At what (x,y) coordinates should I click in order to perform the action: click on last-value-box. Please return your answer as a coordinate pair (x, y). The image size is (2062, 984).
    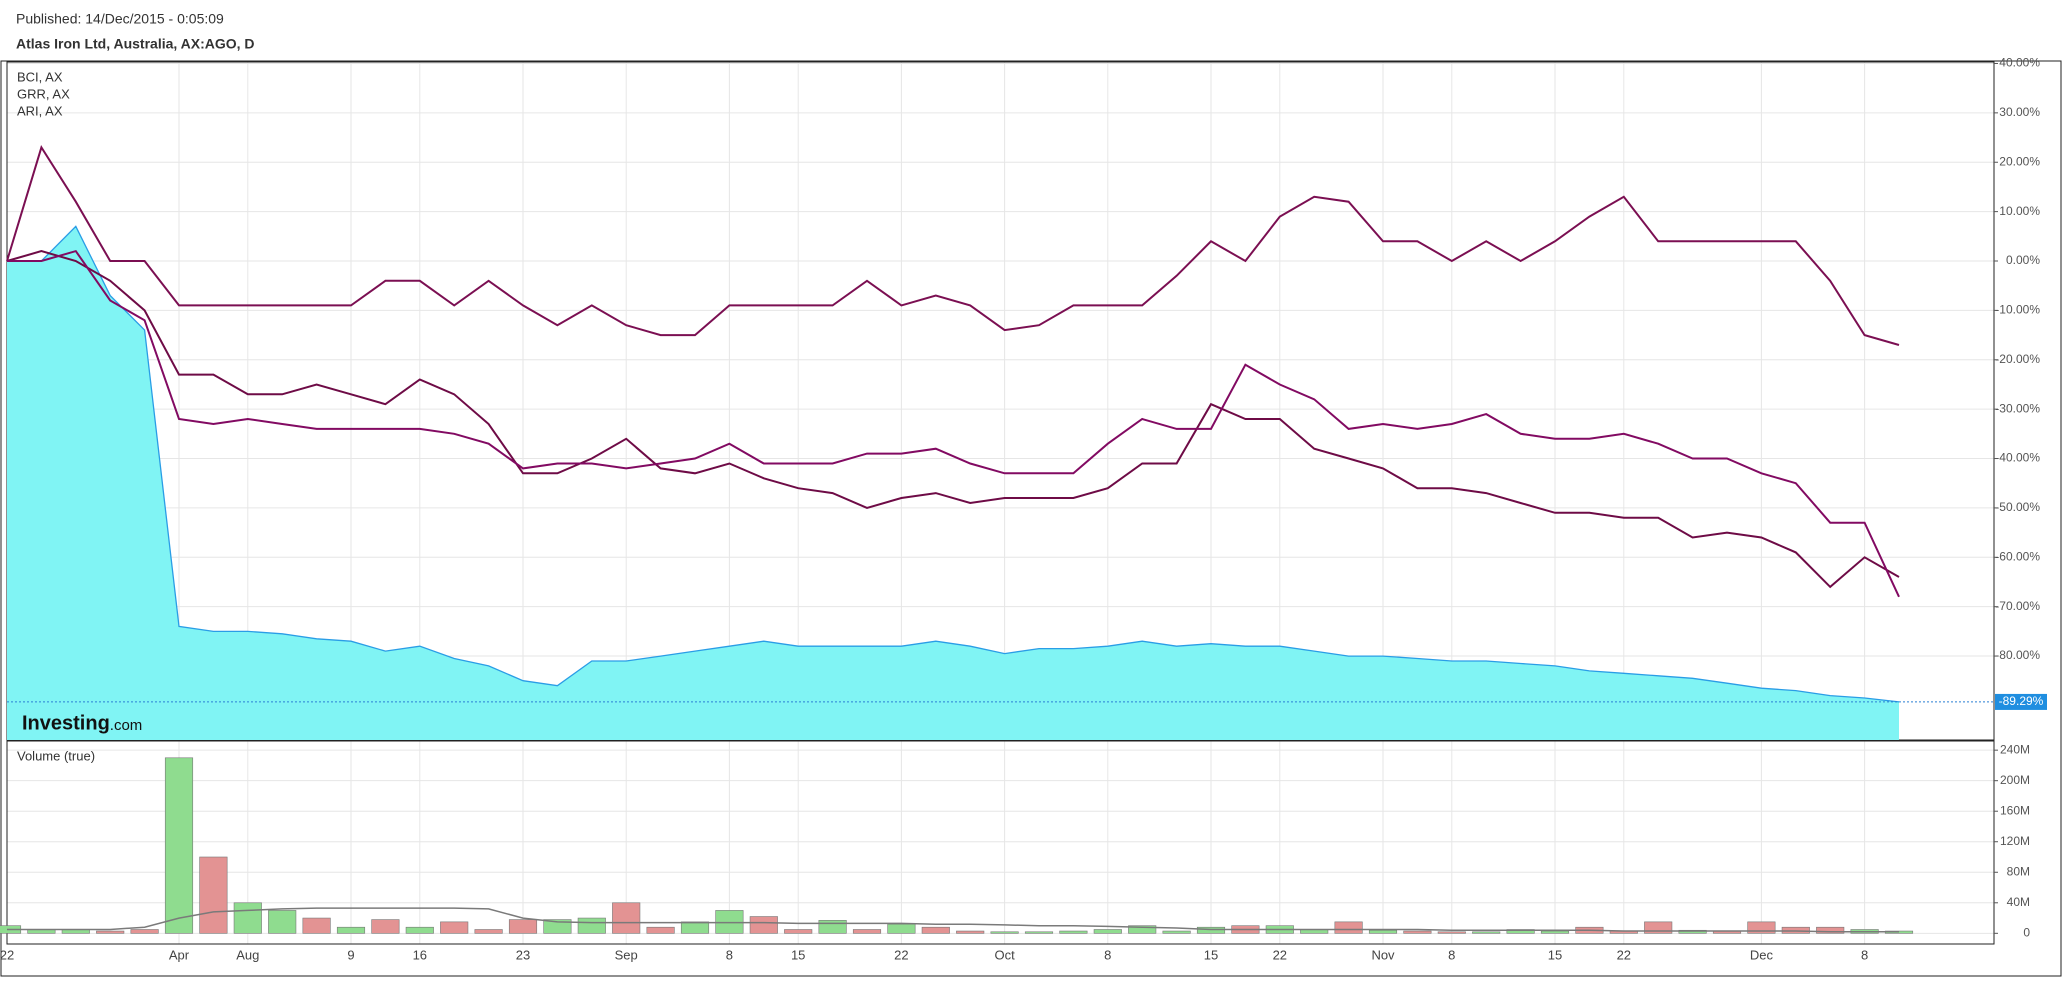
    Looking at the image, I should click on (2021, 701).